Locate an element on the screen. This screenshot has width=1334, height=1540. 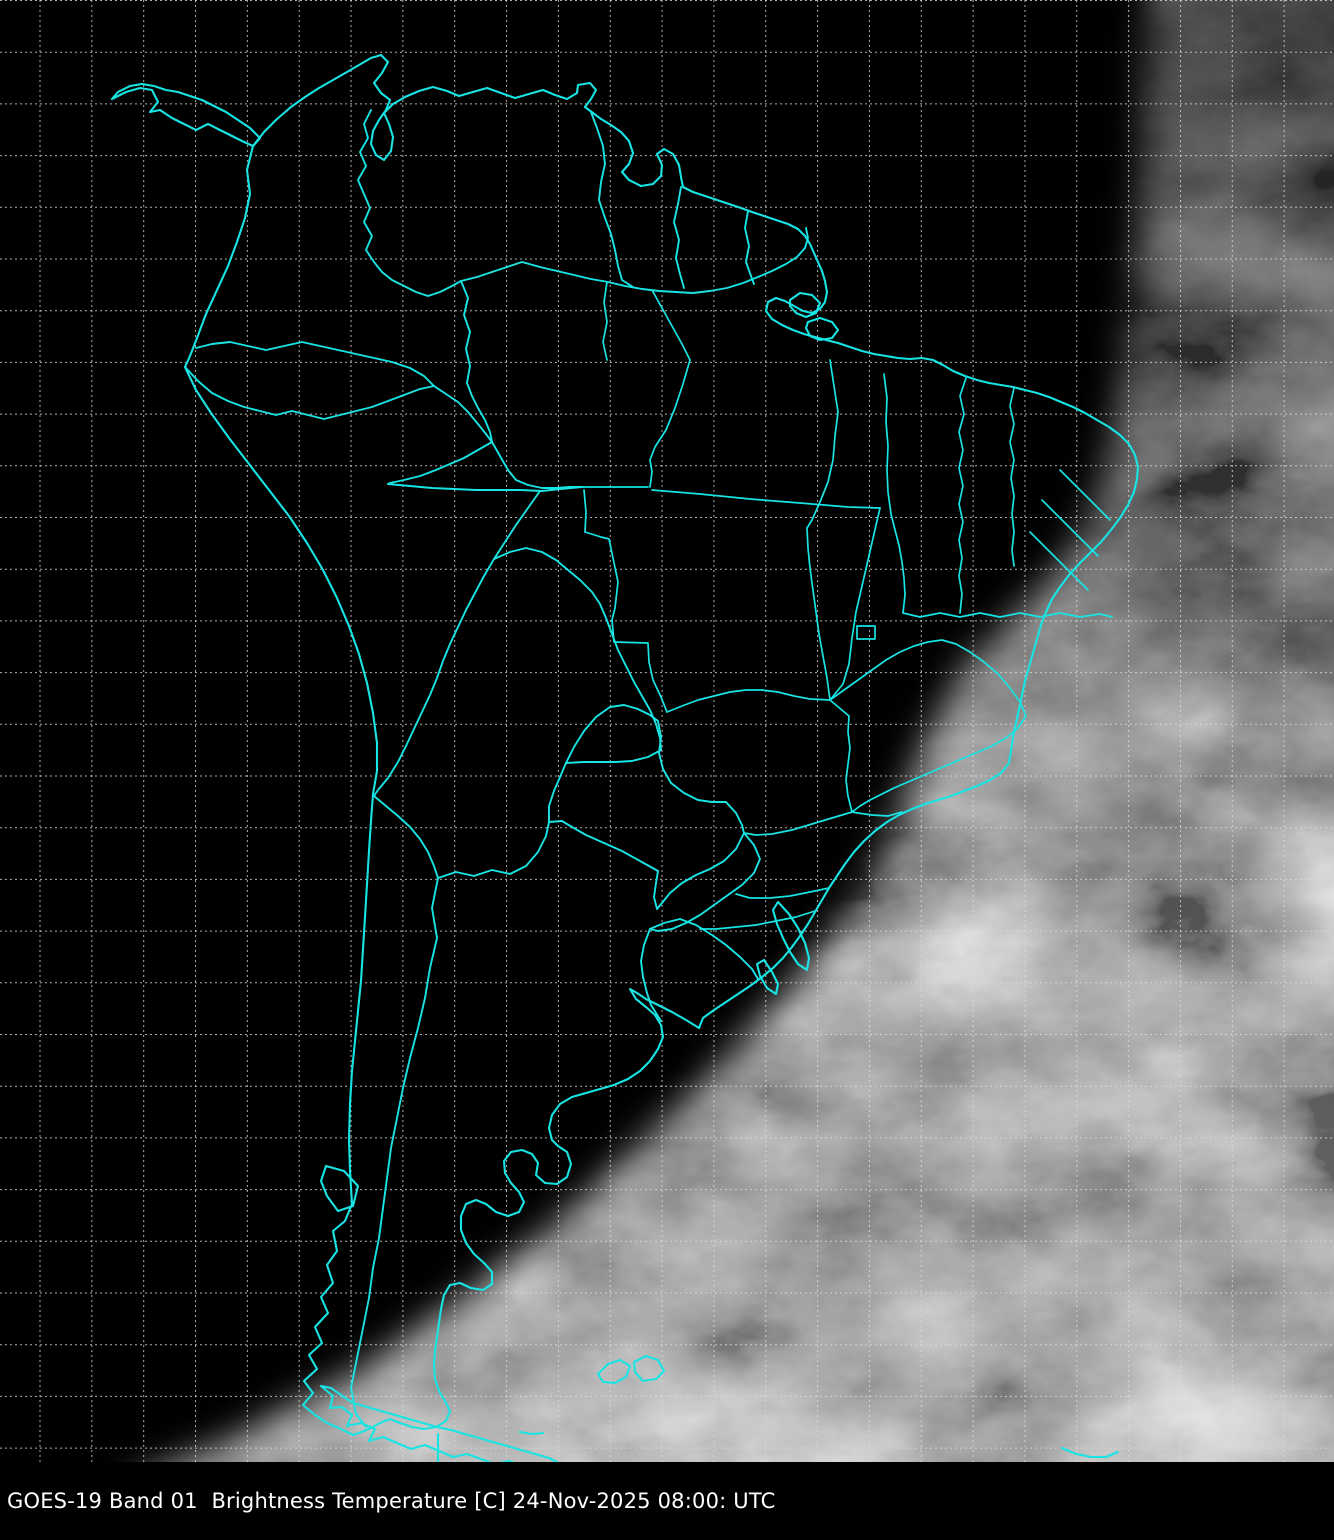
geo-pe-al-line is located at coordinates (1059, 561).